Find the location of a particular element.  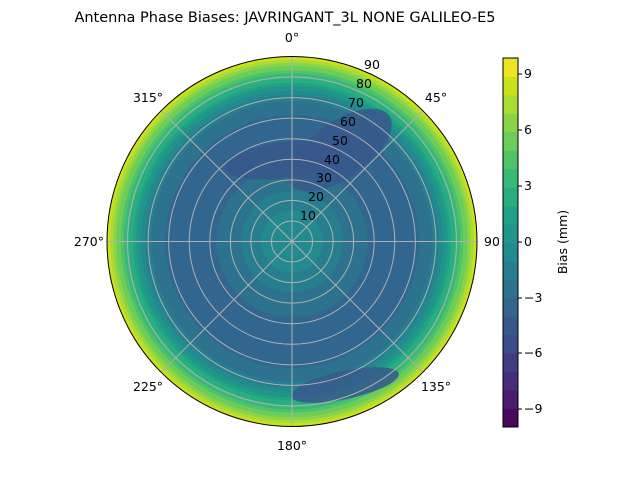

colorbar-tick-labels: 9 6 3 0 −3 −6 −9 is located at coordinates (533, 241).